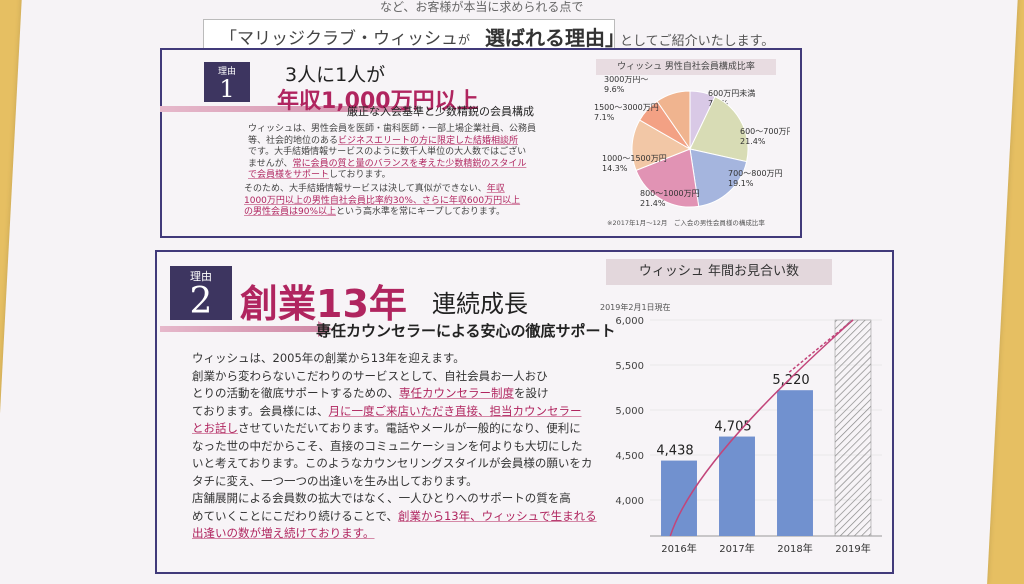 This screenshot has width=1024, height=584. I want to click on reason-2-line: なった世の中だからこそ、直接のコミュニケーションを何よりも大切にした, so click(402, 447).